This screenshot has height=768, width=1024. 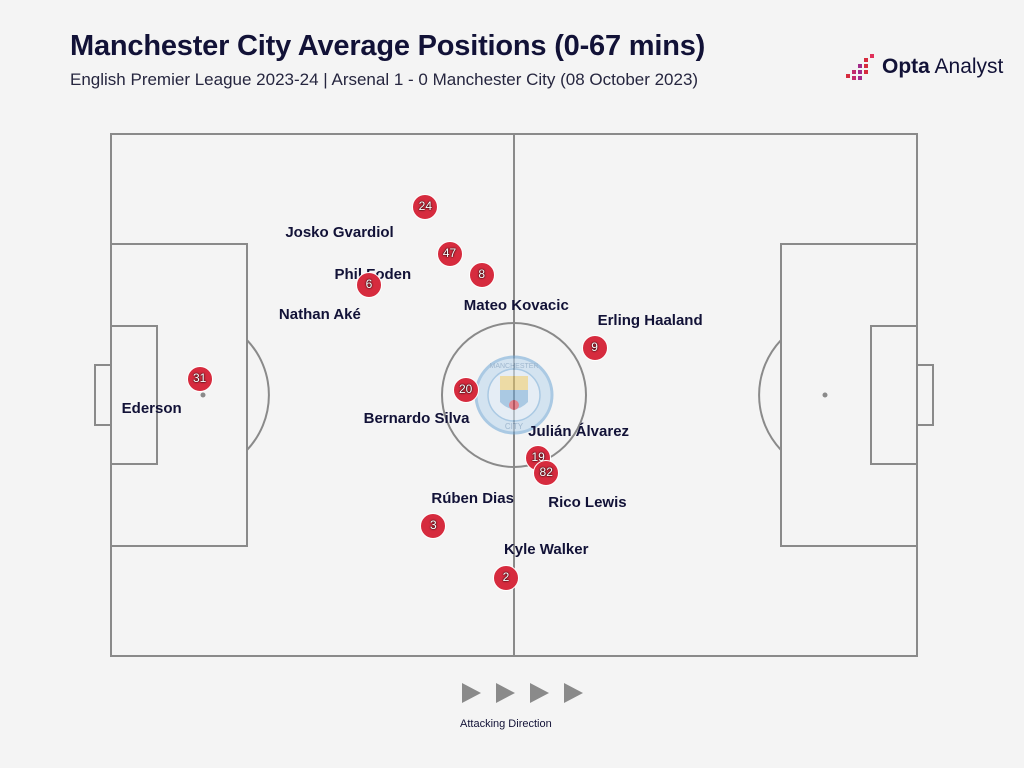 I want to click on right-penalty-arc, so click(x=770, y=395).